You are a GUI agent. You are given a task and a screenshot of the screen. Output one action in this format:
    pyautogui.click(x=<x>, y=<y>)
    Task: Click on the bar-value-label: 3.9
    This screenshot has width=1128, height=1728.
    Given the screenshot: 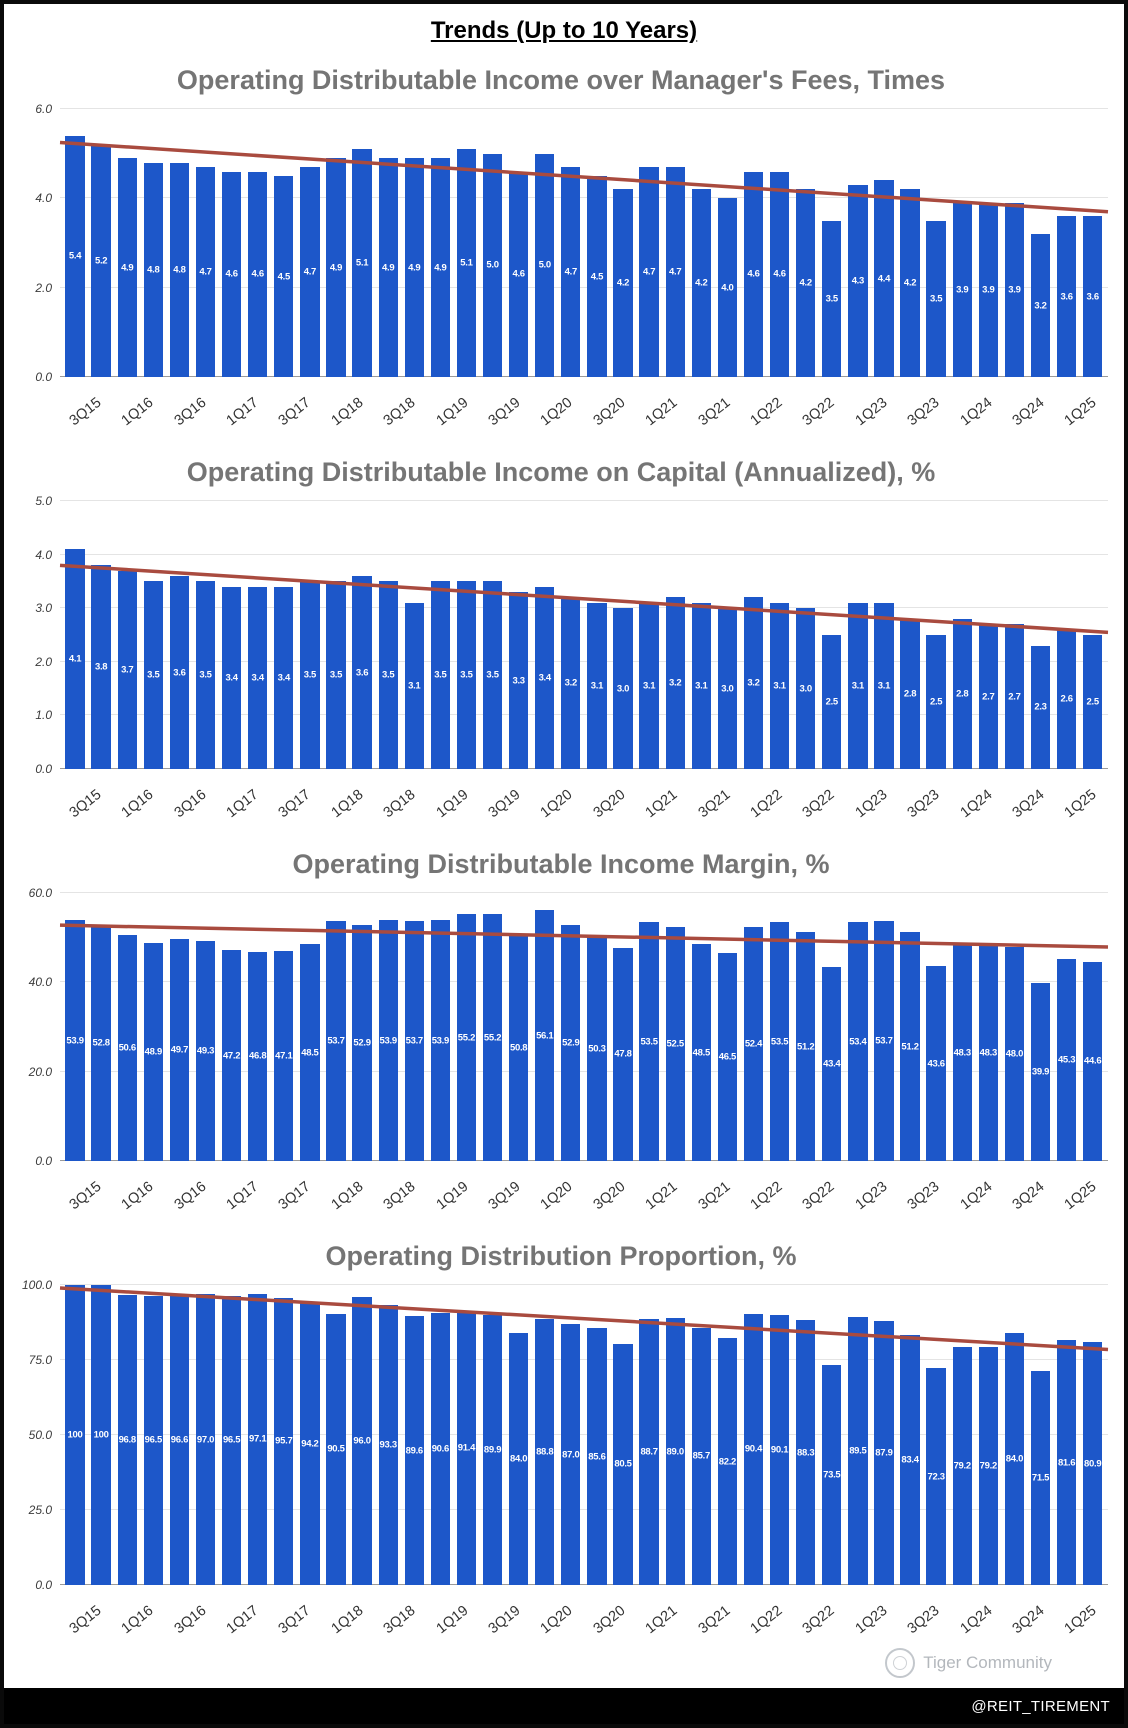 What is the action you would take?
    pyautogui.click(x=1014, y=290)
    